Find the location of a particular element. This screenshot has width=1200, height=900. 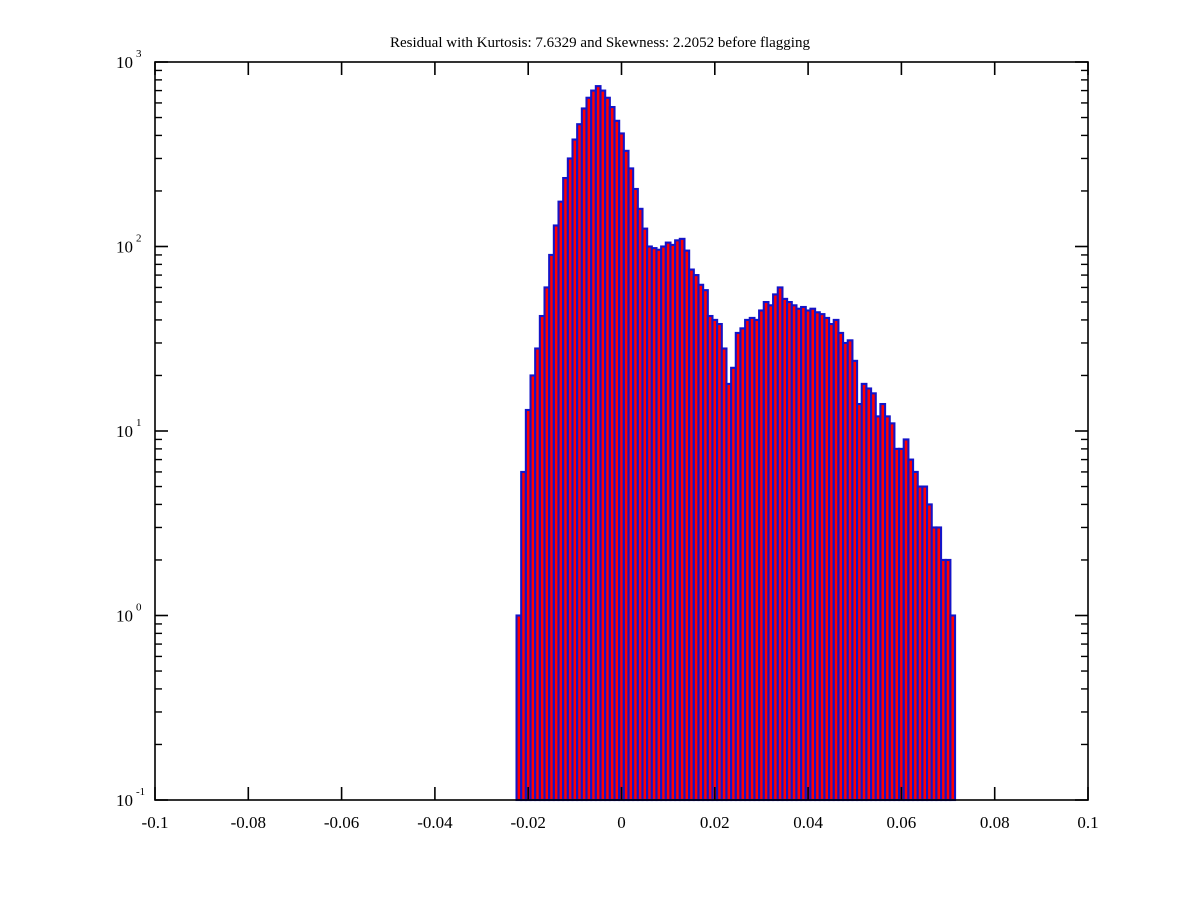

y-tick-label-exponent: 0 is located at coordinates (139, 608).